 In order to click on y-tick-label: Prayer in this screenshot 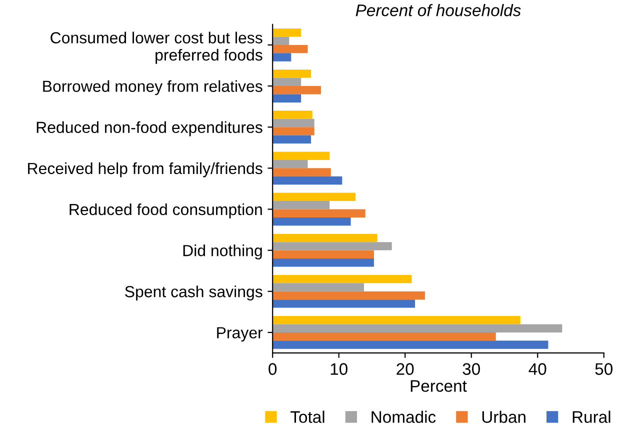, I will do `click(240, 334)`.